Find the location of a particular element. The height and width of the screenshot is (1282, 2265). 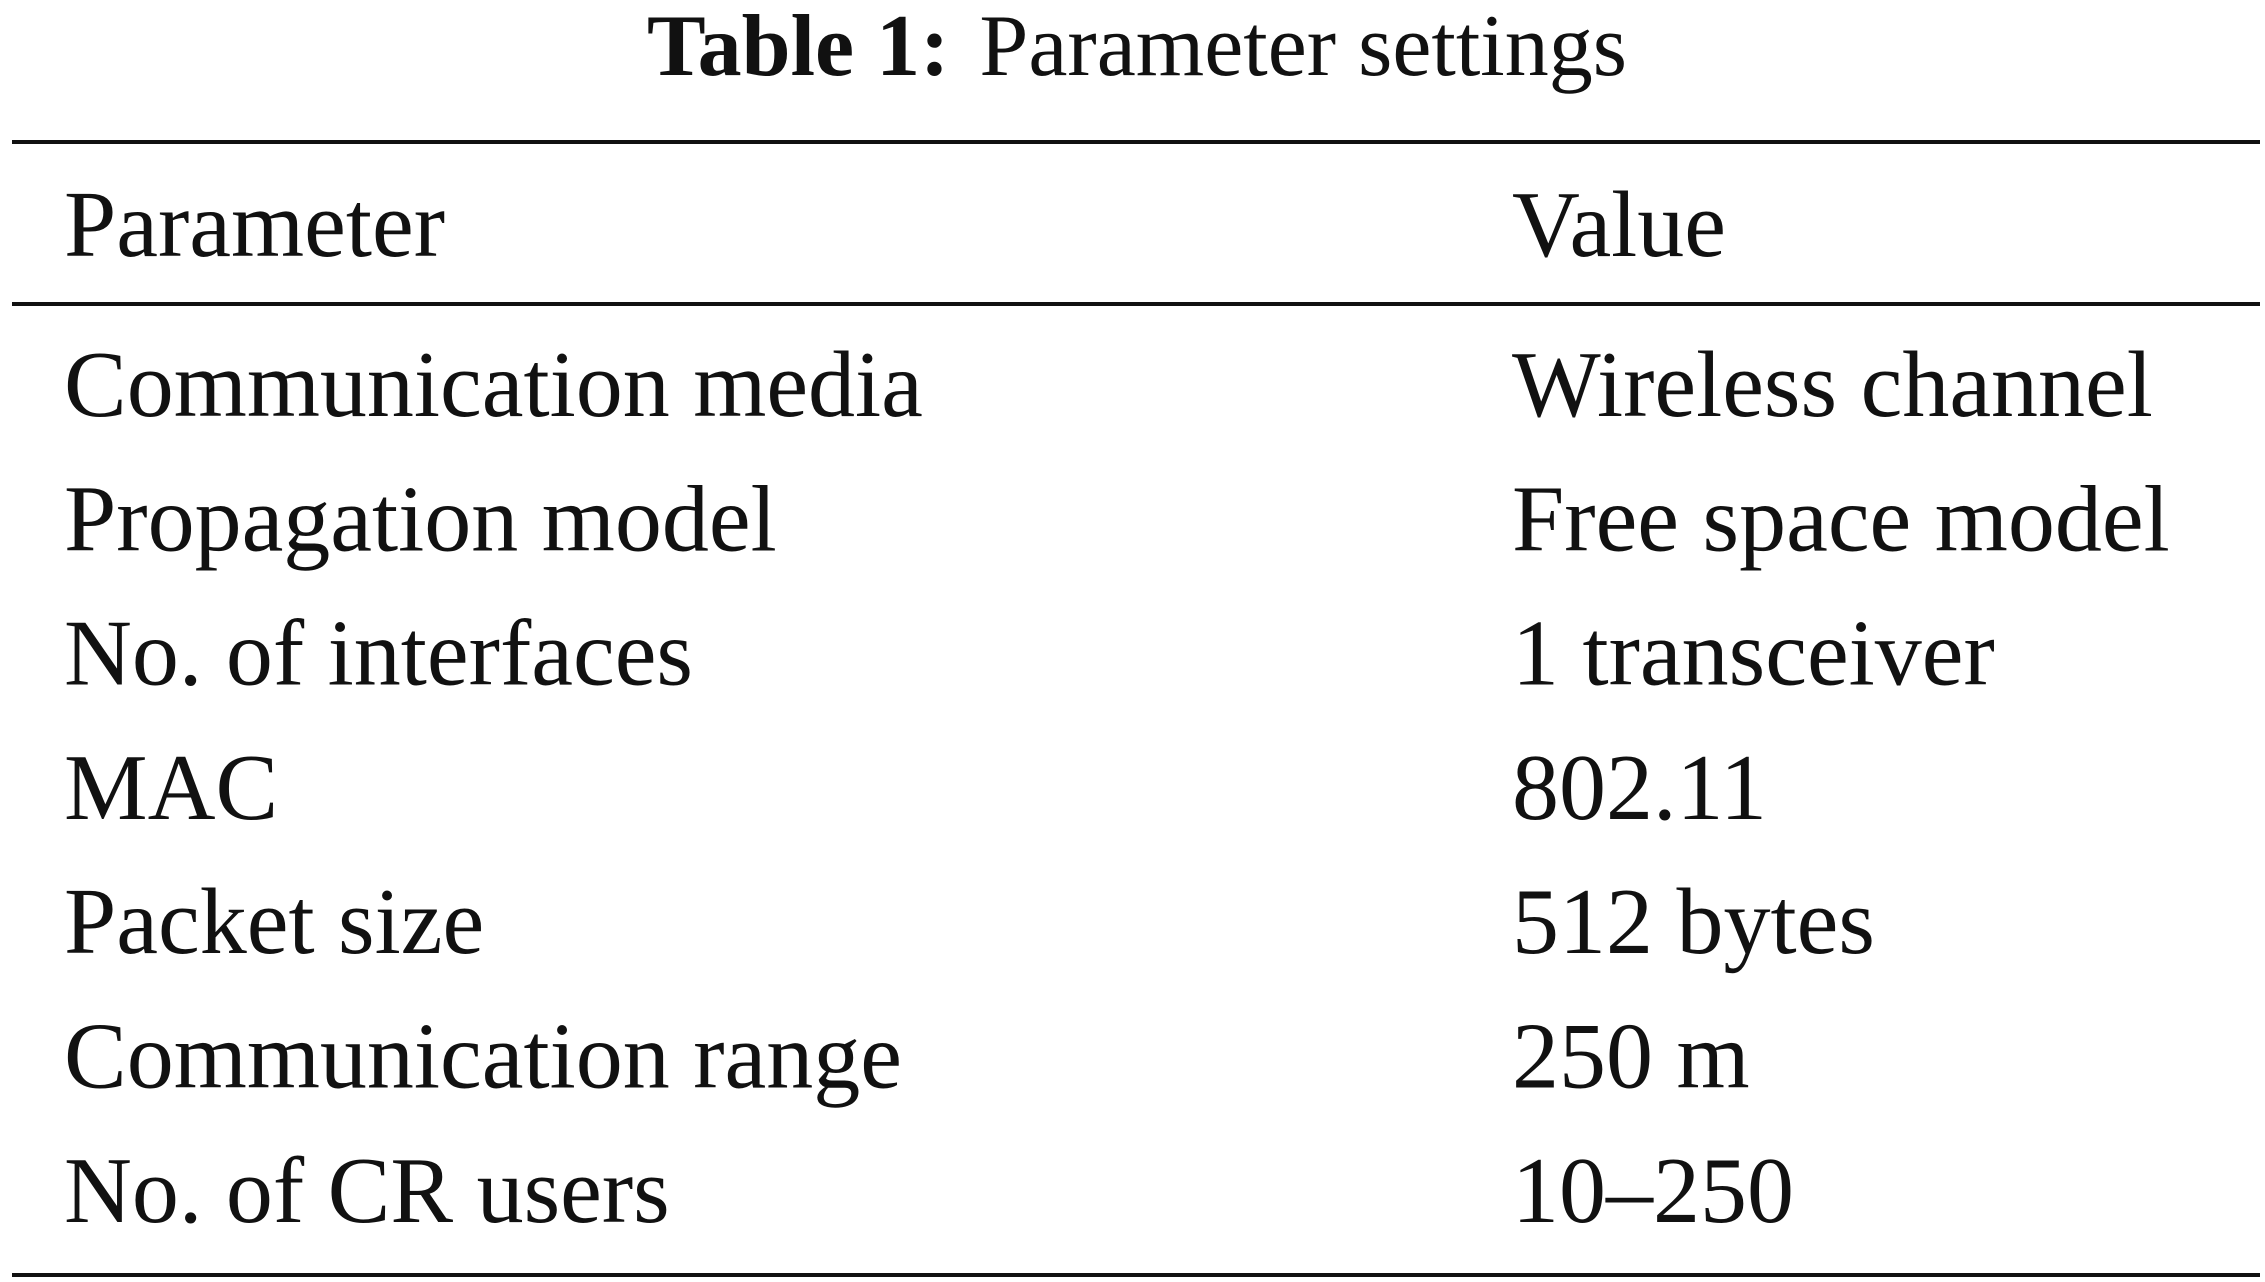

table-caption: Table 1: Parameter settings is located at coordinates (1137, 47).